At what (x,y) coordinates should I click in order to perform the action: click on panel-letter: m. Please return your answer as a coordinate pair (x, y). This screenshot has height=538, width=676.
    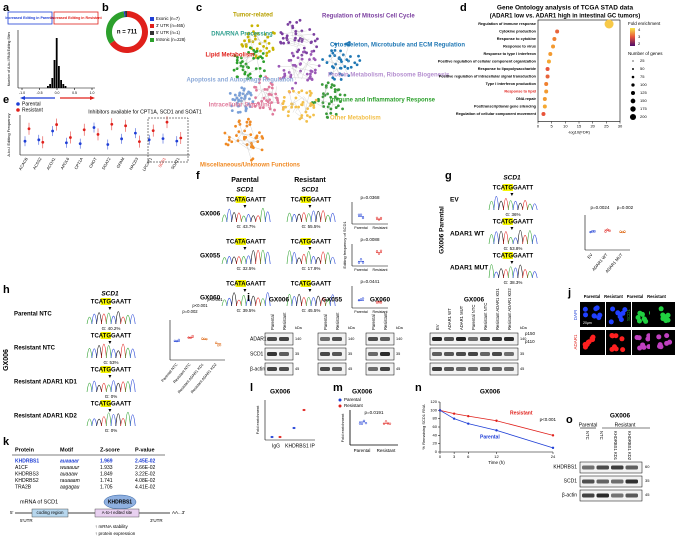
    Looking at the image, I should click on (338, 388).